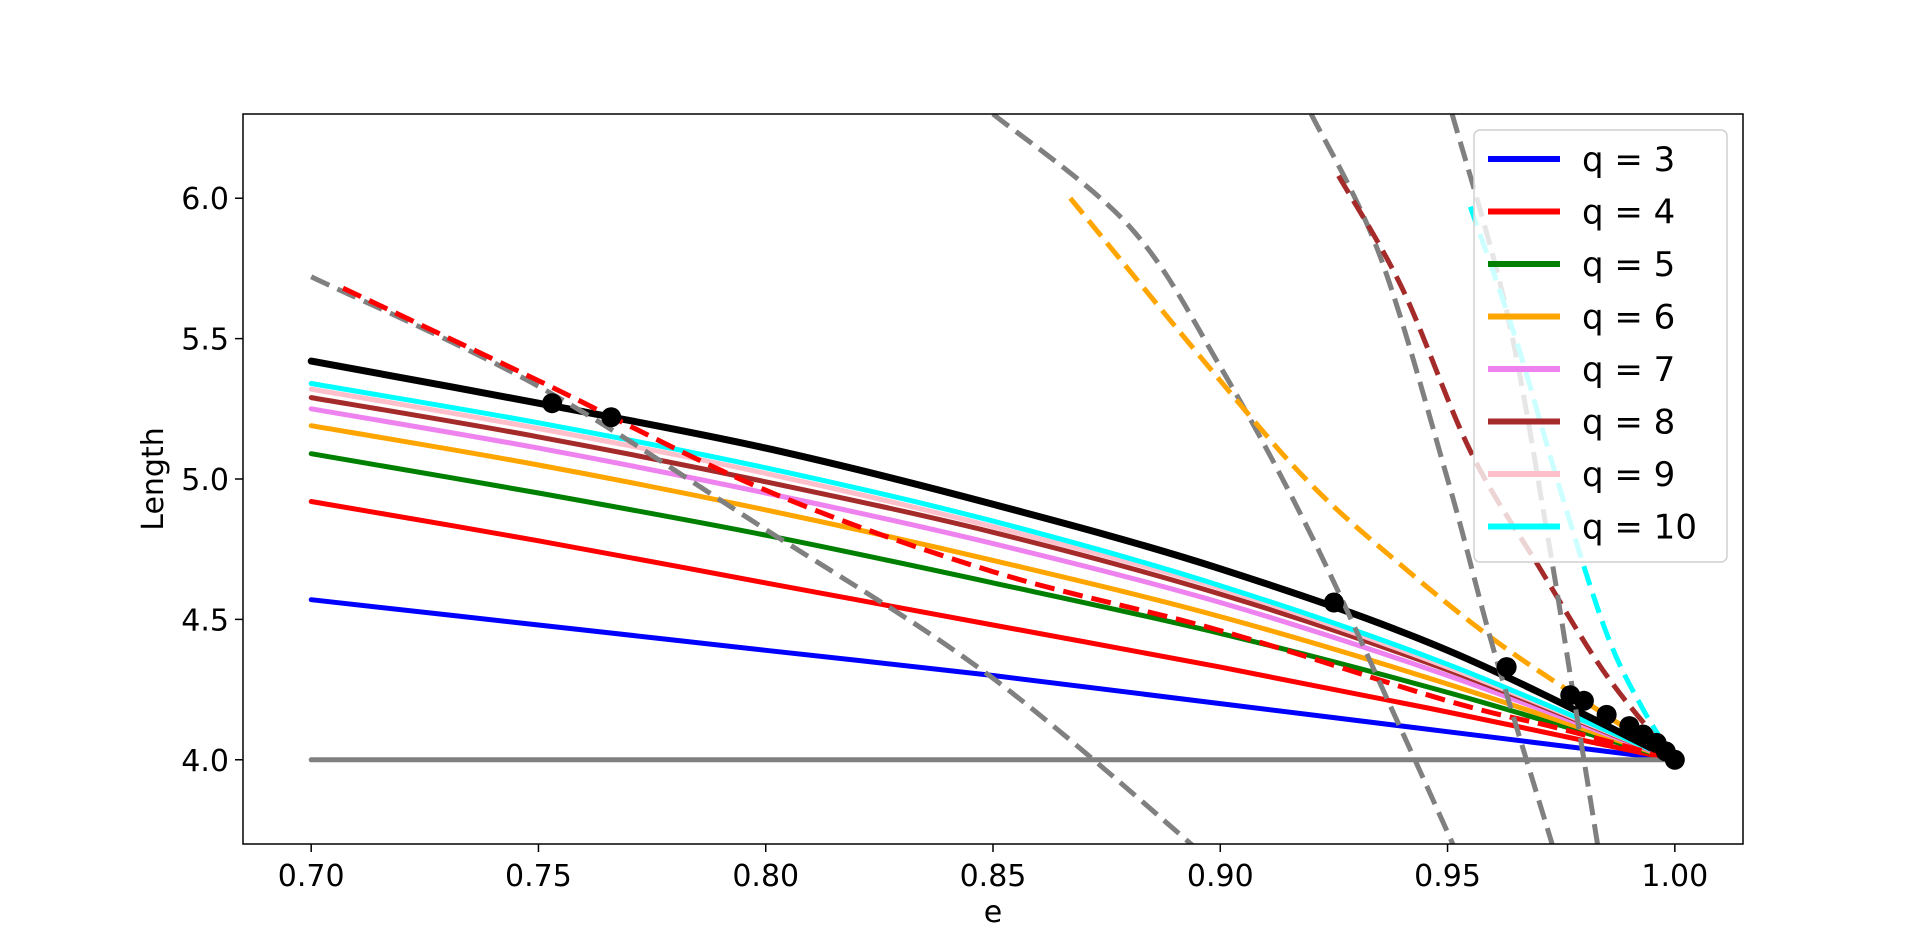 The image size is (1920, 940). I want to click on x-tick-label: 0.75, so click(538, 876).